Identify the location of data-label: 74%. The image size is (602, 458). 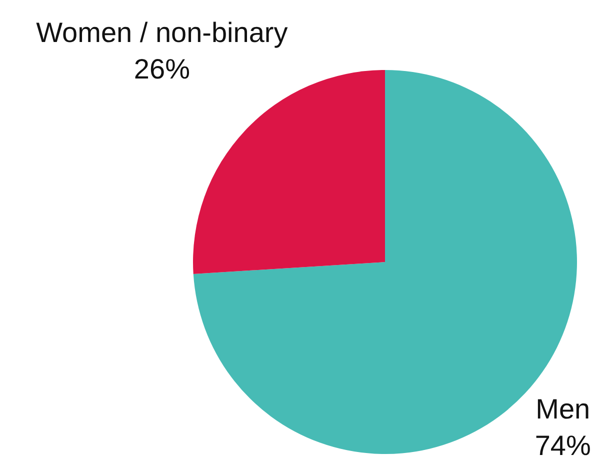
(562, 444).